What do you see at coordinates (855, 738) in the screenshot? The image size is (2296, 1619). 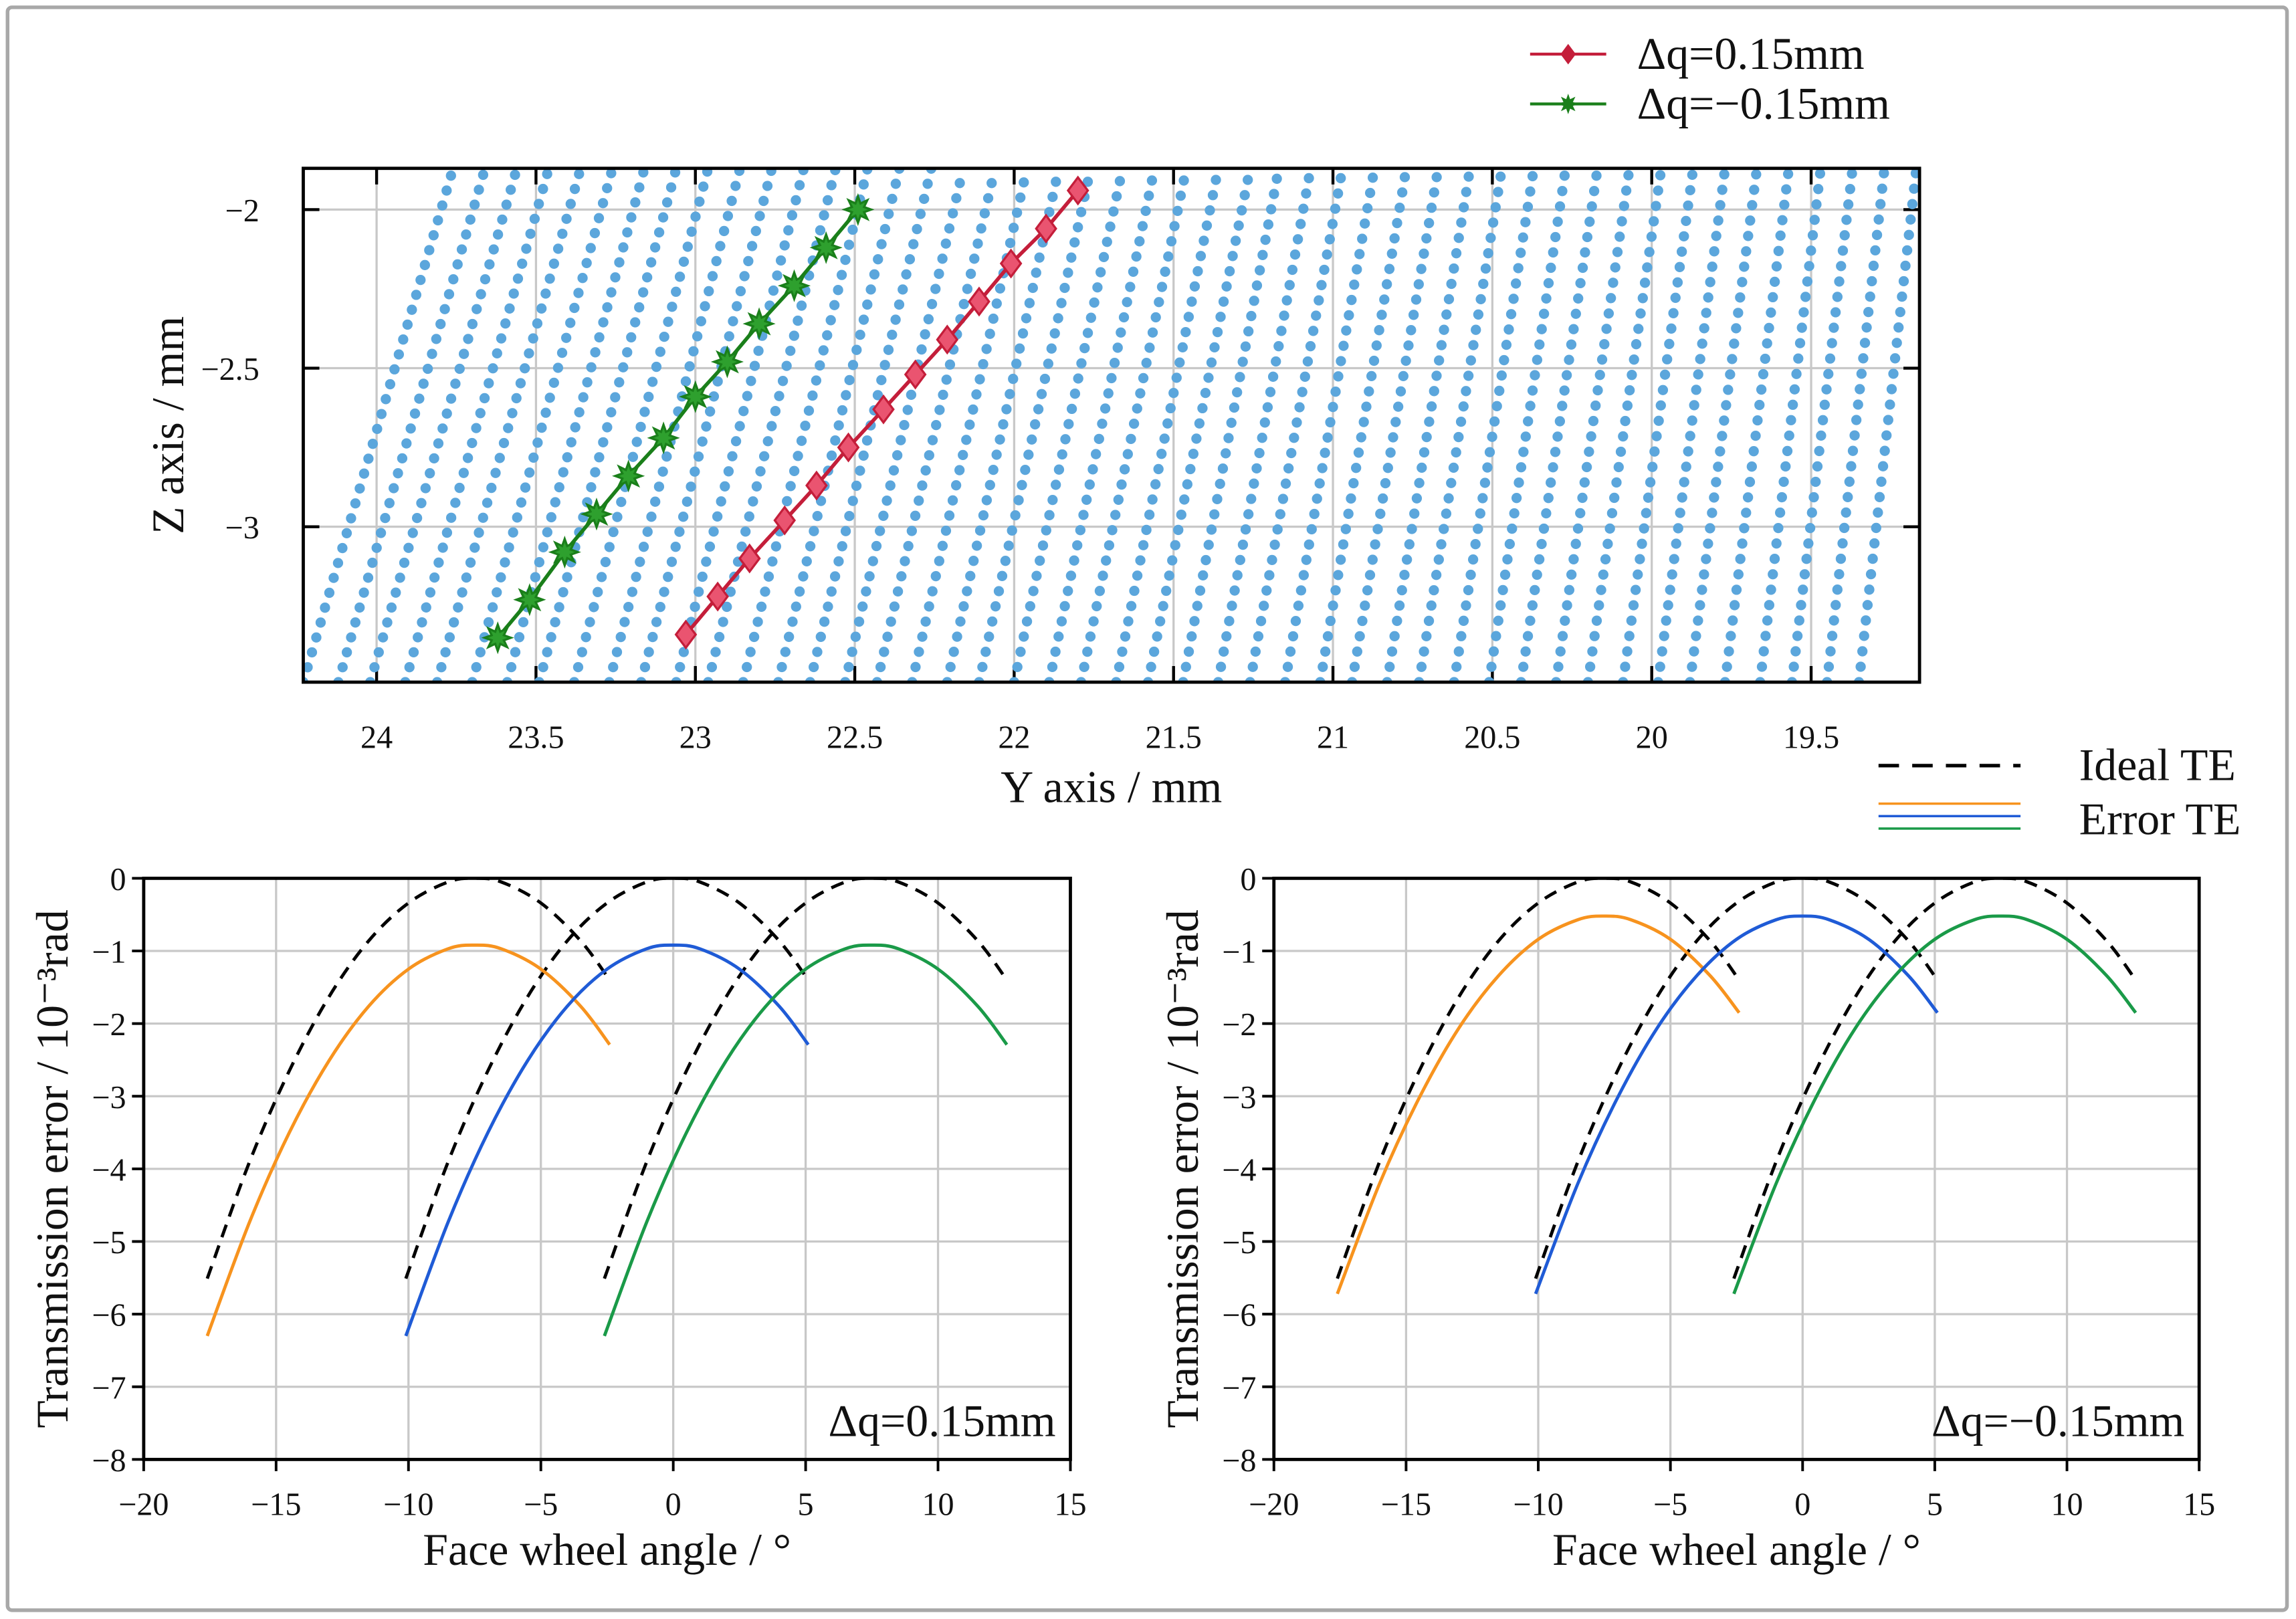 I see `x-tick-label: 22.5` at bounding box center [855, 738].